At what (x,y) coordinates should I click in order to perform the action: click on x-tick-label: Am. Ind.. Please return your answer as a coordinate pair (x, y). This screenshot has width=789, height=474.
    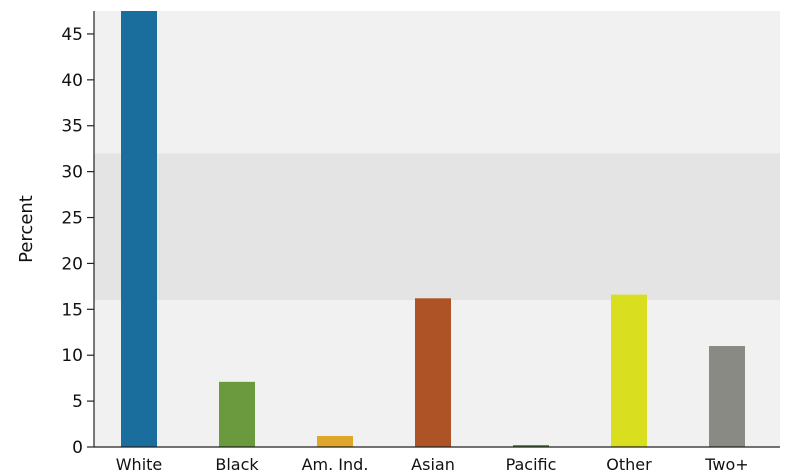
    Looking at the image, I should click on (335, 464).